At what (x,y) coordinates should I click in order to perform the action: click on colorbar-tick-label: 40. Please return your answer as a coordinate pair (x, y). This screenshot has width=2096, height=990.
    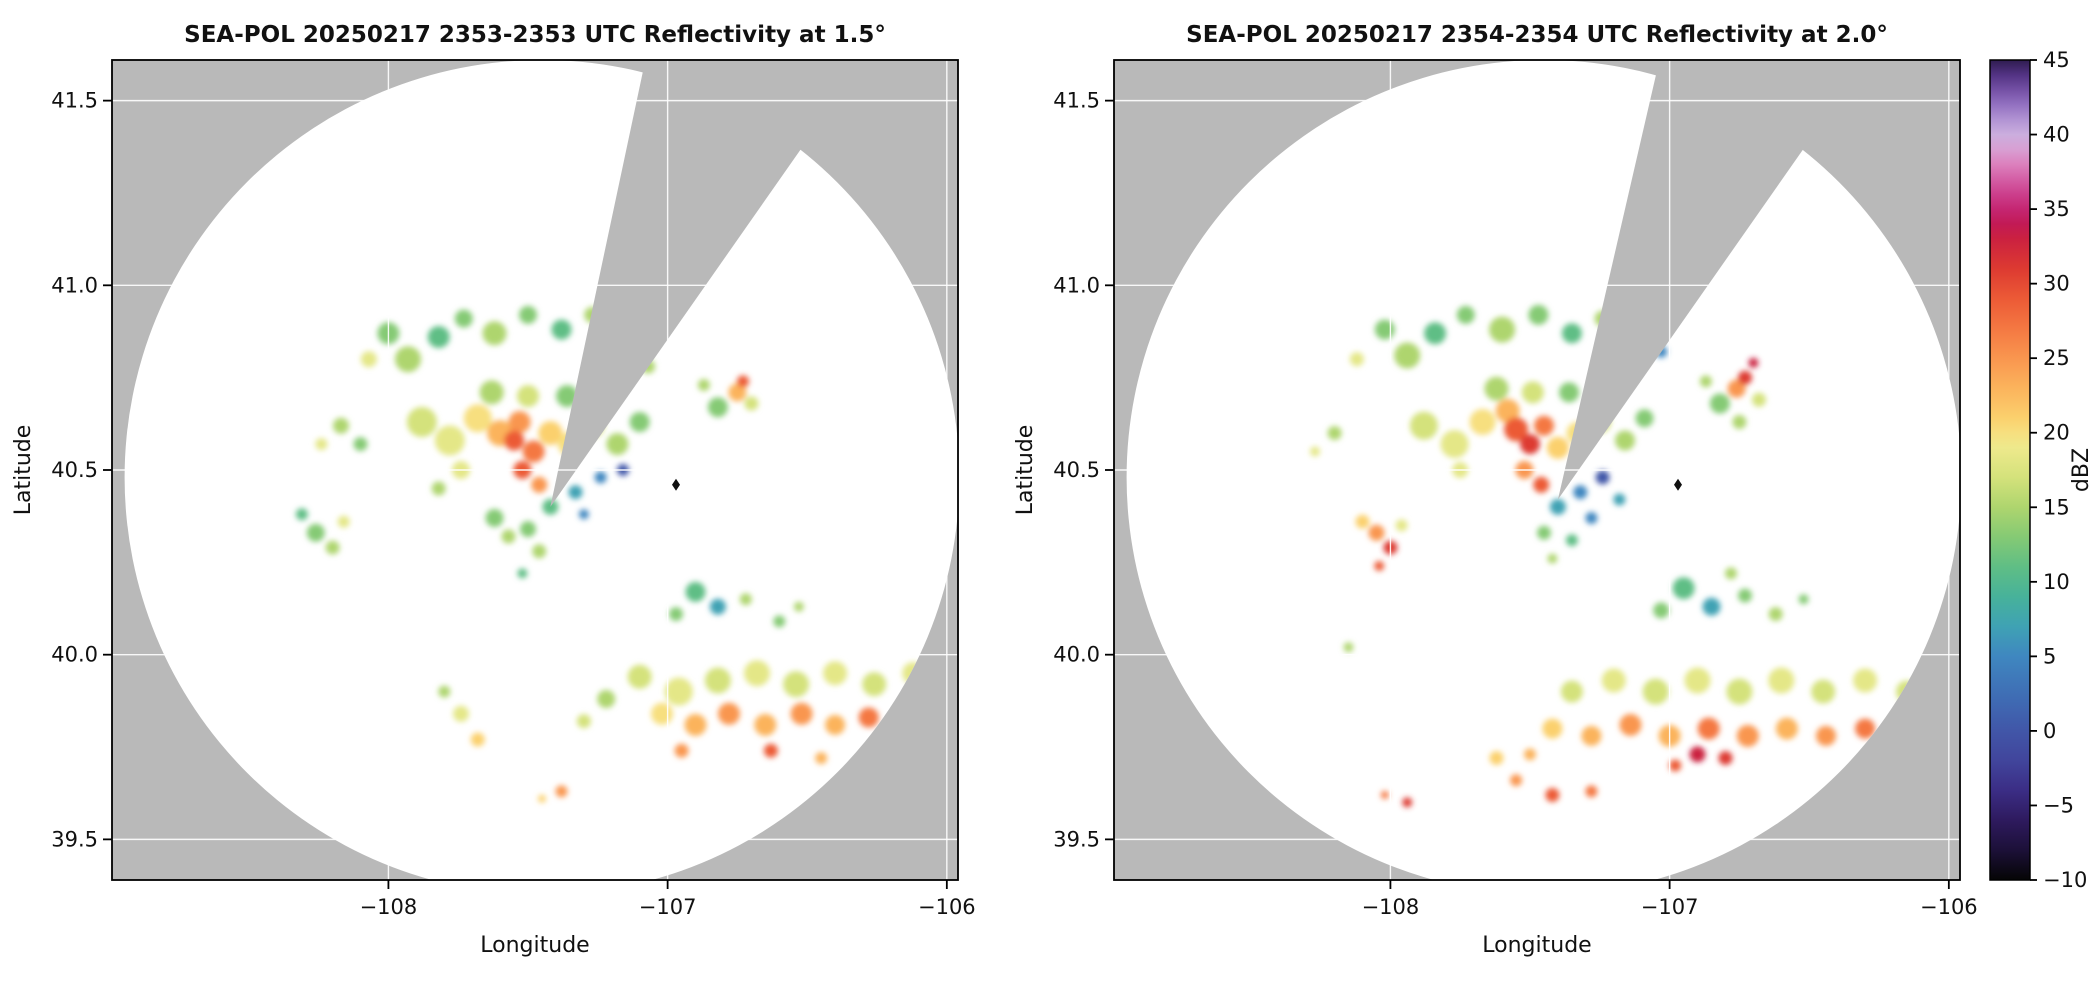
    Looking at the image, I should click on (2056, 135).